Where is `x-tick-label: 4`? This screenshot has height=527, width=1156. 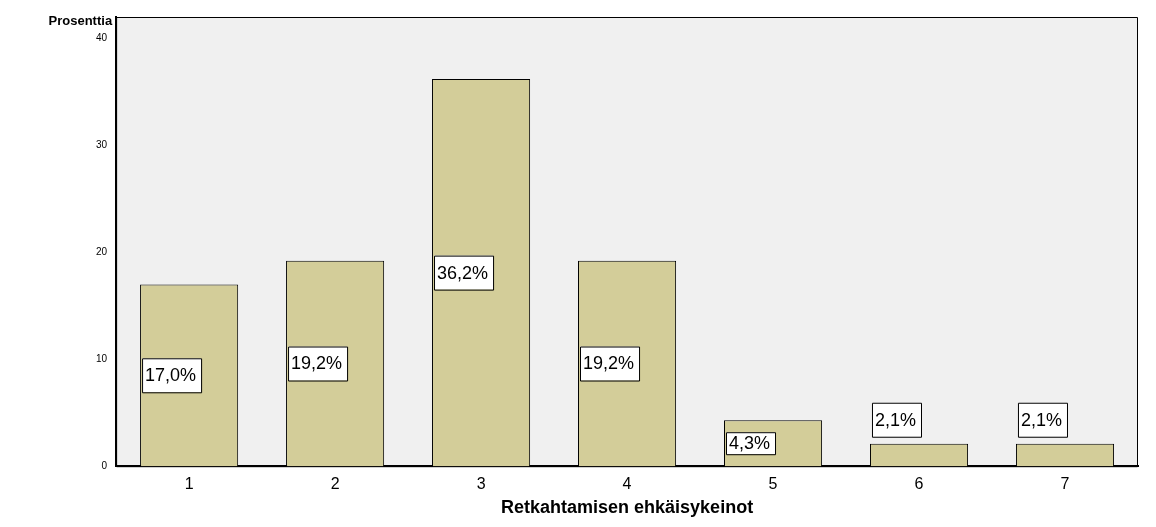 x-tick-label: 4 is located at coordinates (627, 484).